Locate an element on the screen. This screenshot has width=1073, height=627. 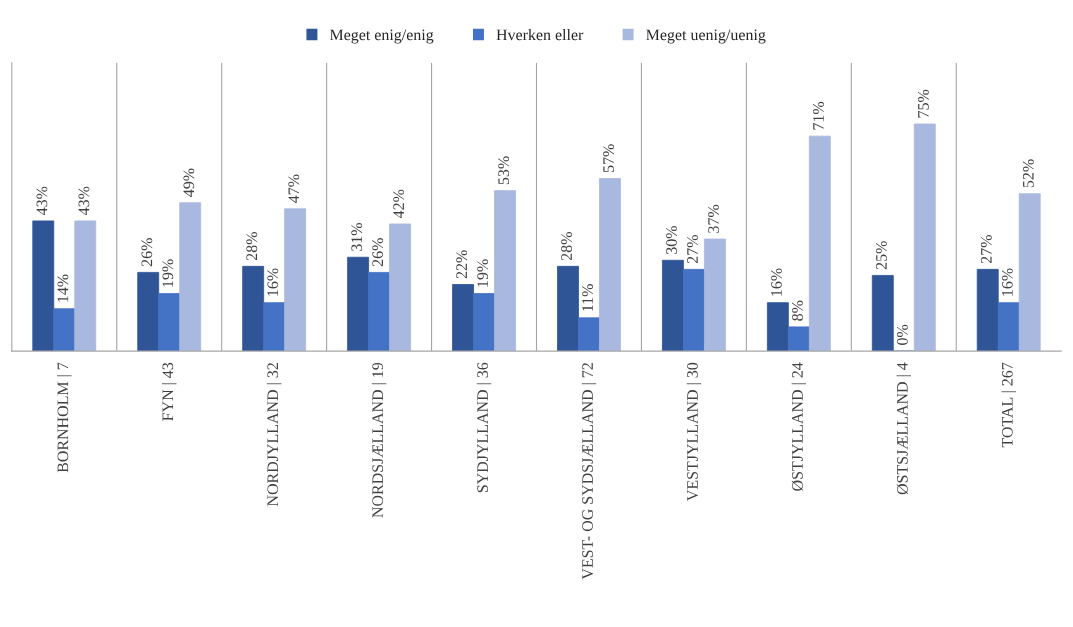
data-label: 25% is located at coordinates (881, 255).